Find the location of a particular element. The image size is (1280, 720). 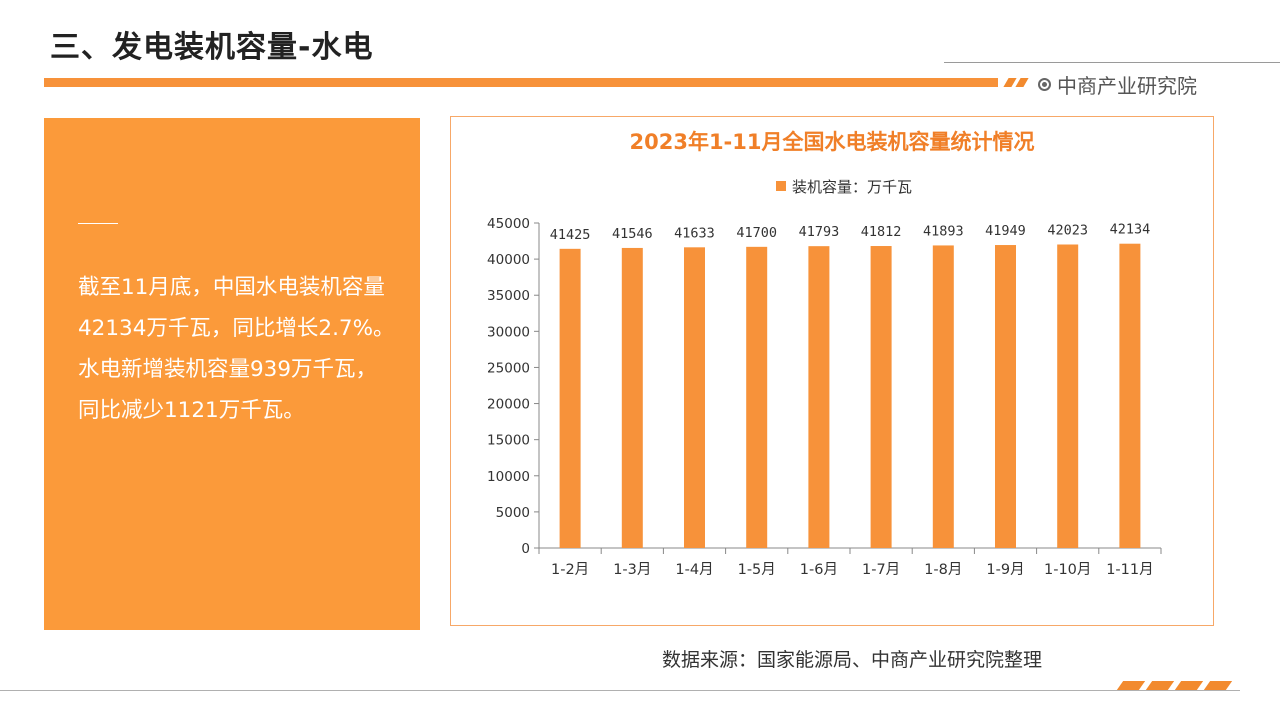

y-tick-label: 35000 is located at coordinates (508, 296).